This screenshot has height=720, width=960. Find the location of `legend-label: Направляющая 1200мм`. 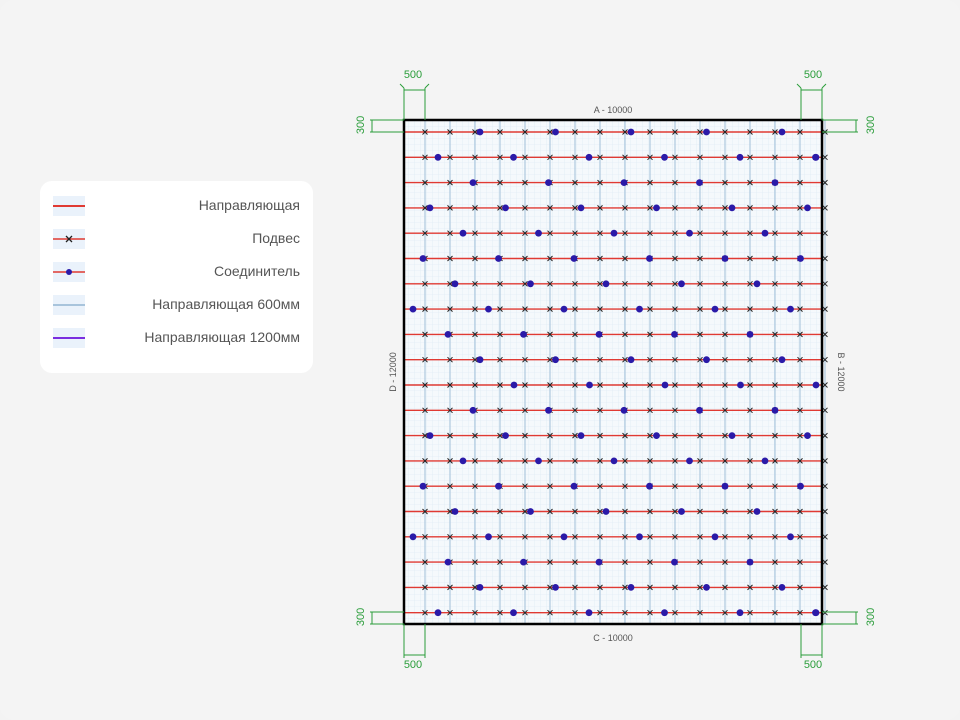

legend-label: Направляющая 1200мм is located at coordinates (222, 337).